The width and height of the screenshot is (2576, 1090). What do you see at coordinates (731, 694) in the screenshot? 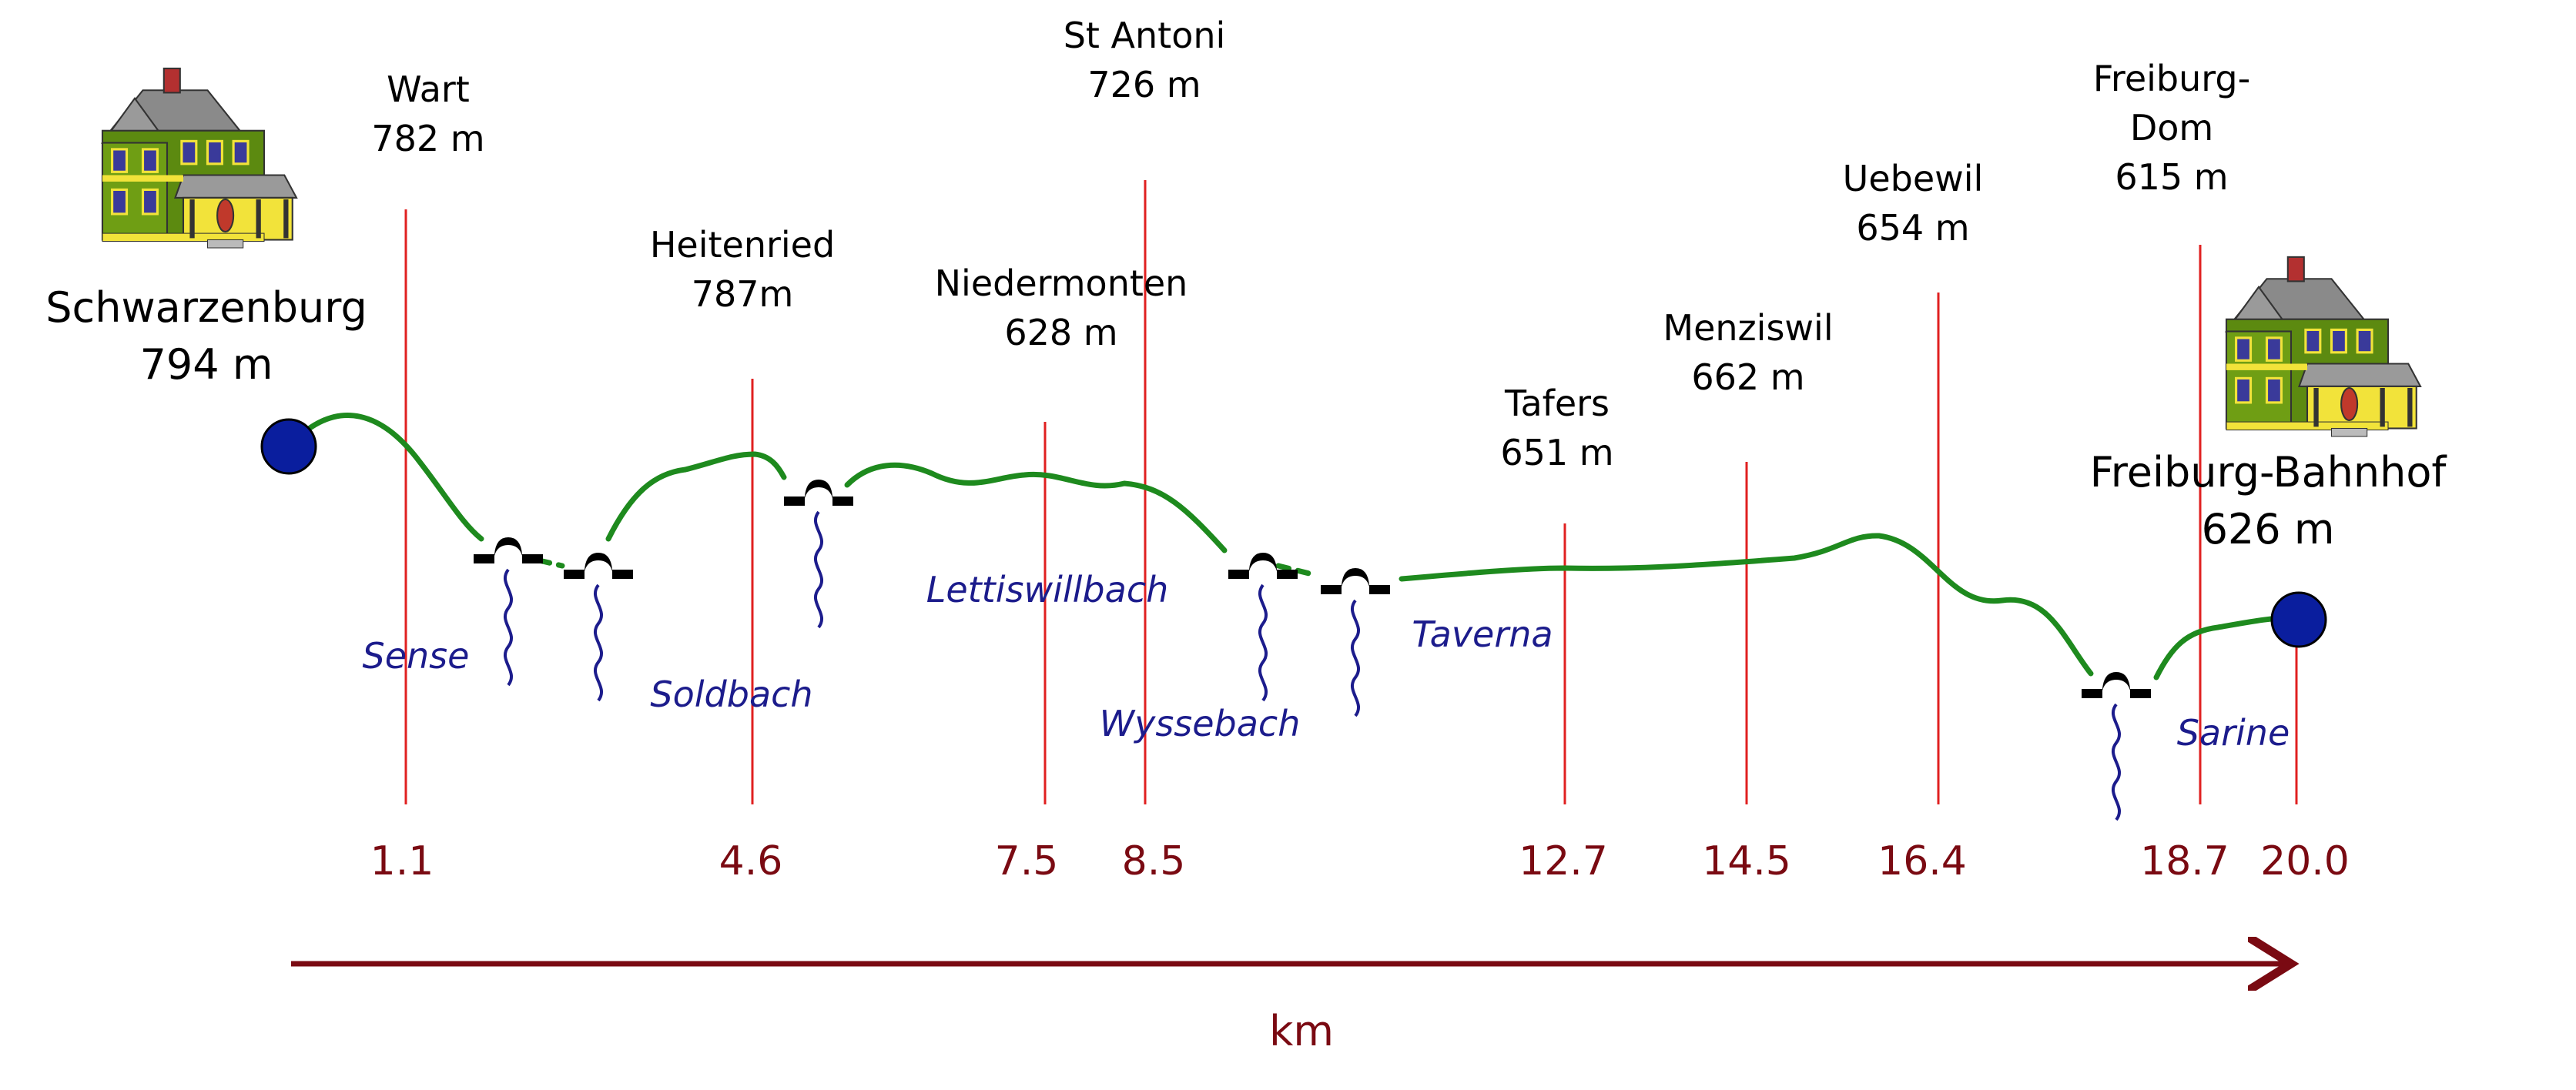
I see `river-label: Soldbach` at bounding box center [731, 694].